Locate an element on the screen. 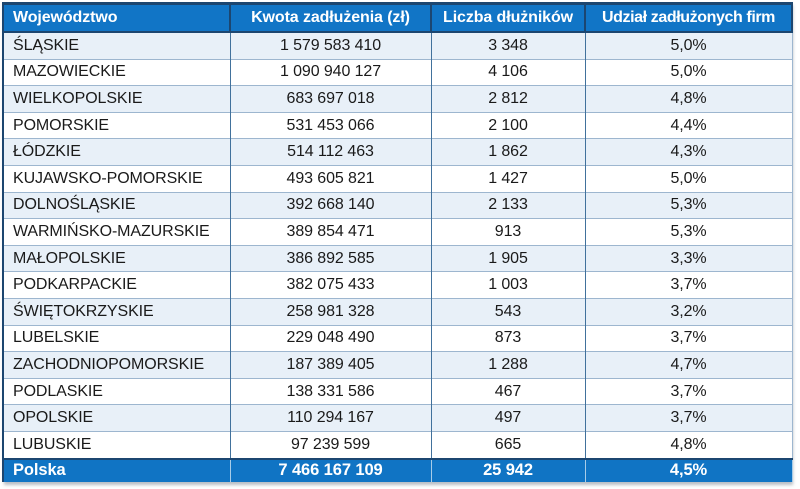 This screenshot has width=800, height=489. table-footer: Polska 7 466 167 109 25 942 4,5% is located at coordinates (397, 469).